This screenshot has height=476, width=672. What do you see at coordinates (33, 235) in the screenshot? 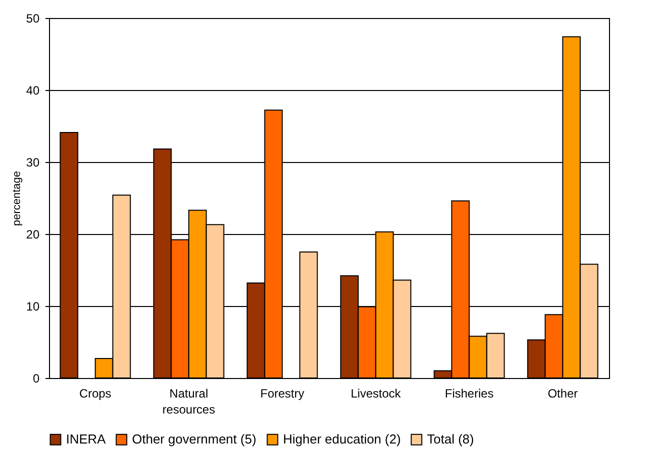
I see `y-tick-label: 20` at bounding box center [33, 235].